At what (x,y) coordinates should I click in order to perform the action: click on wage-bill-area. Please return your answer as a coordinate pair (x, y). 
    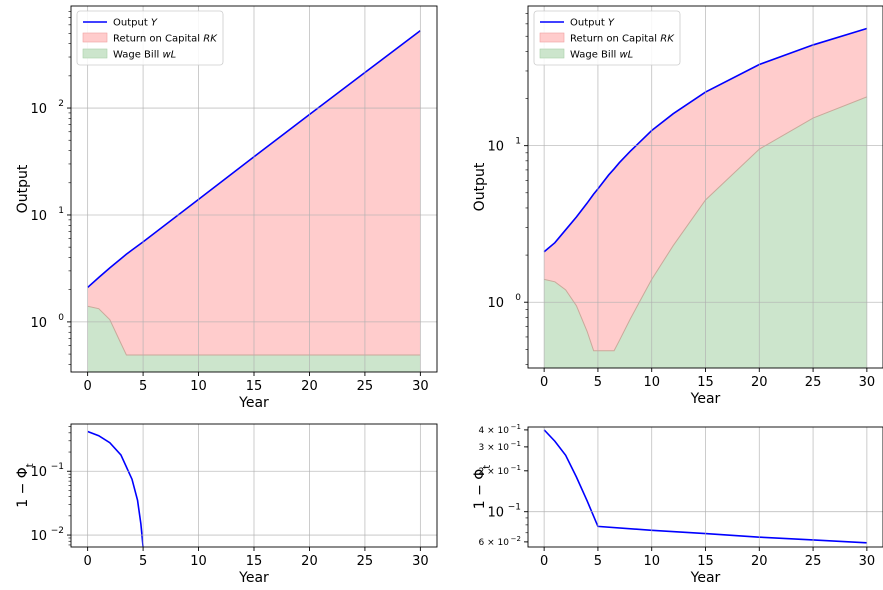
    Looking at the image, I should click on (254, 339).